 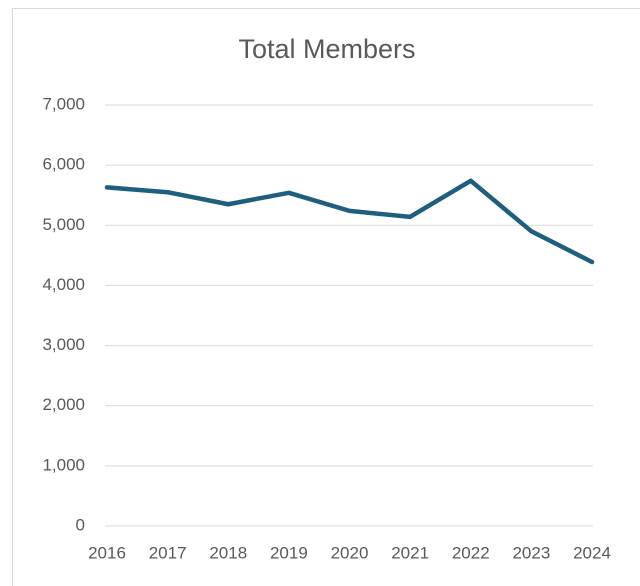 I want to click on y-tick-label: 0, so click(x=80, y=524).